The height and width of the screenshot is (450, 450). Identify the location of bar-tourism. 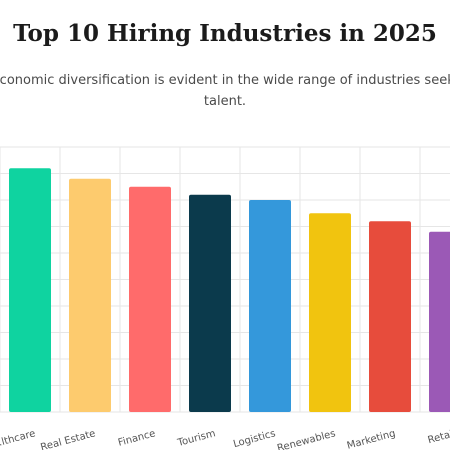
(210, 303).